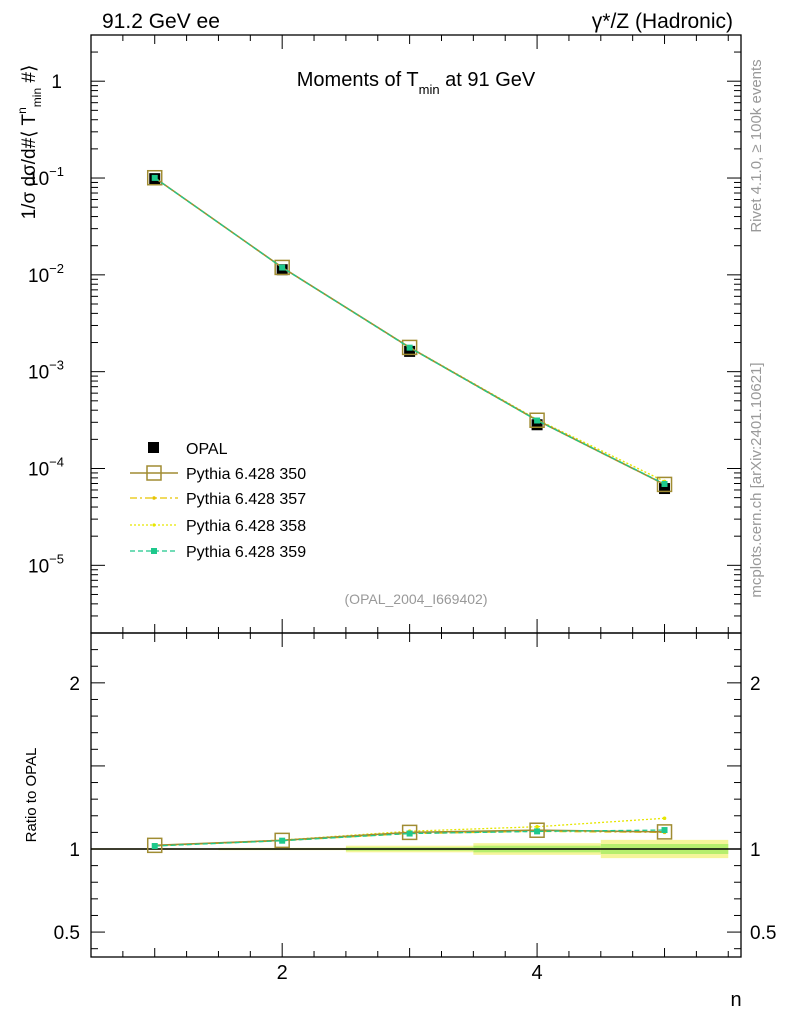 The height and width of the screenshot is (1024, 786). Describe the element at coordinates (488, 80) in the screenshot. I see `chart-title-suffix: at 91 GeV` at that location.